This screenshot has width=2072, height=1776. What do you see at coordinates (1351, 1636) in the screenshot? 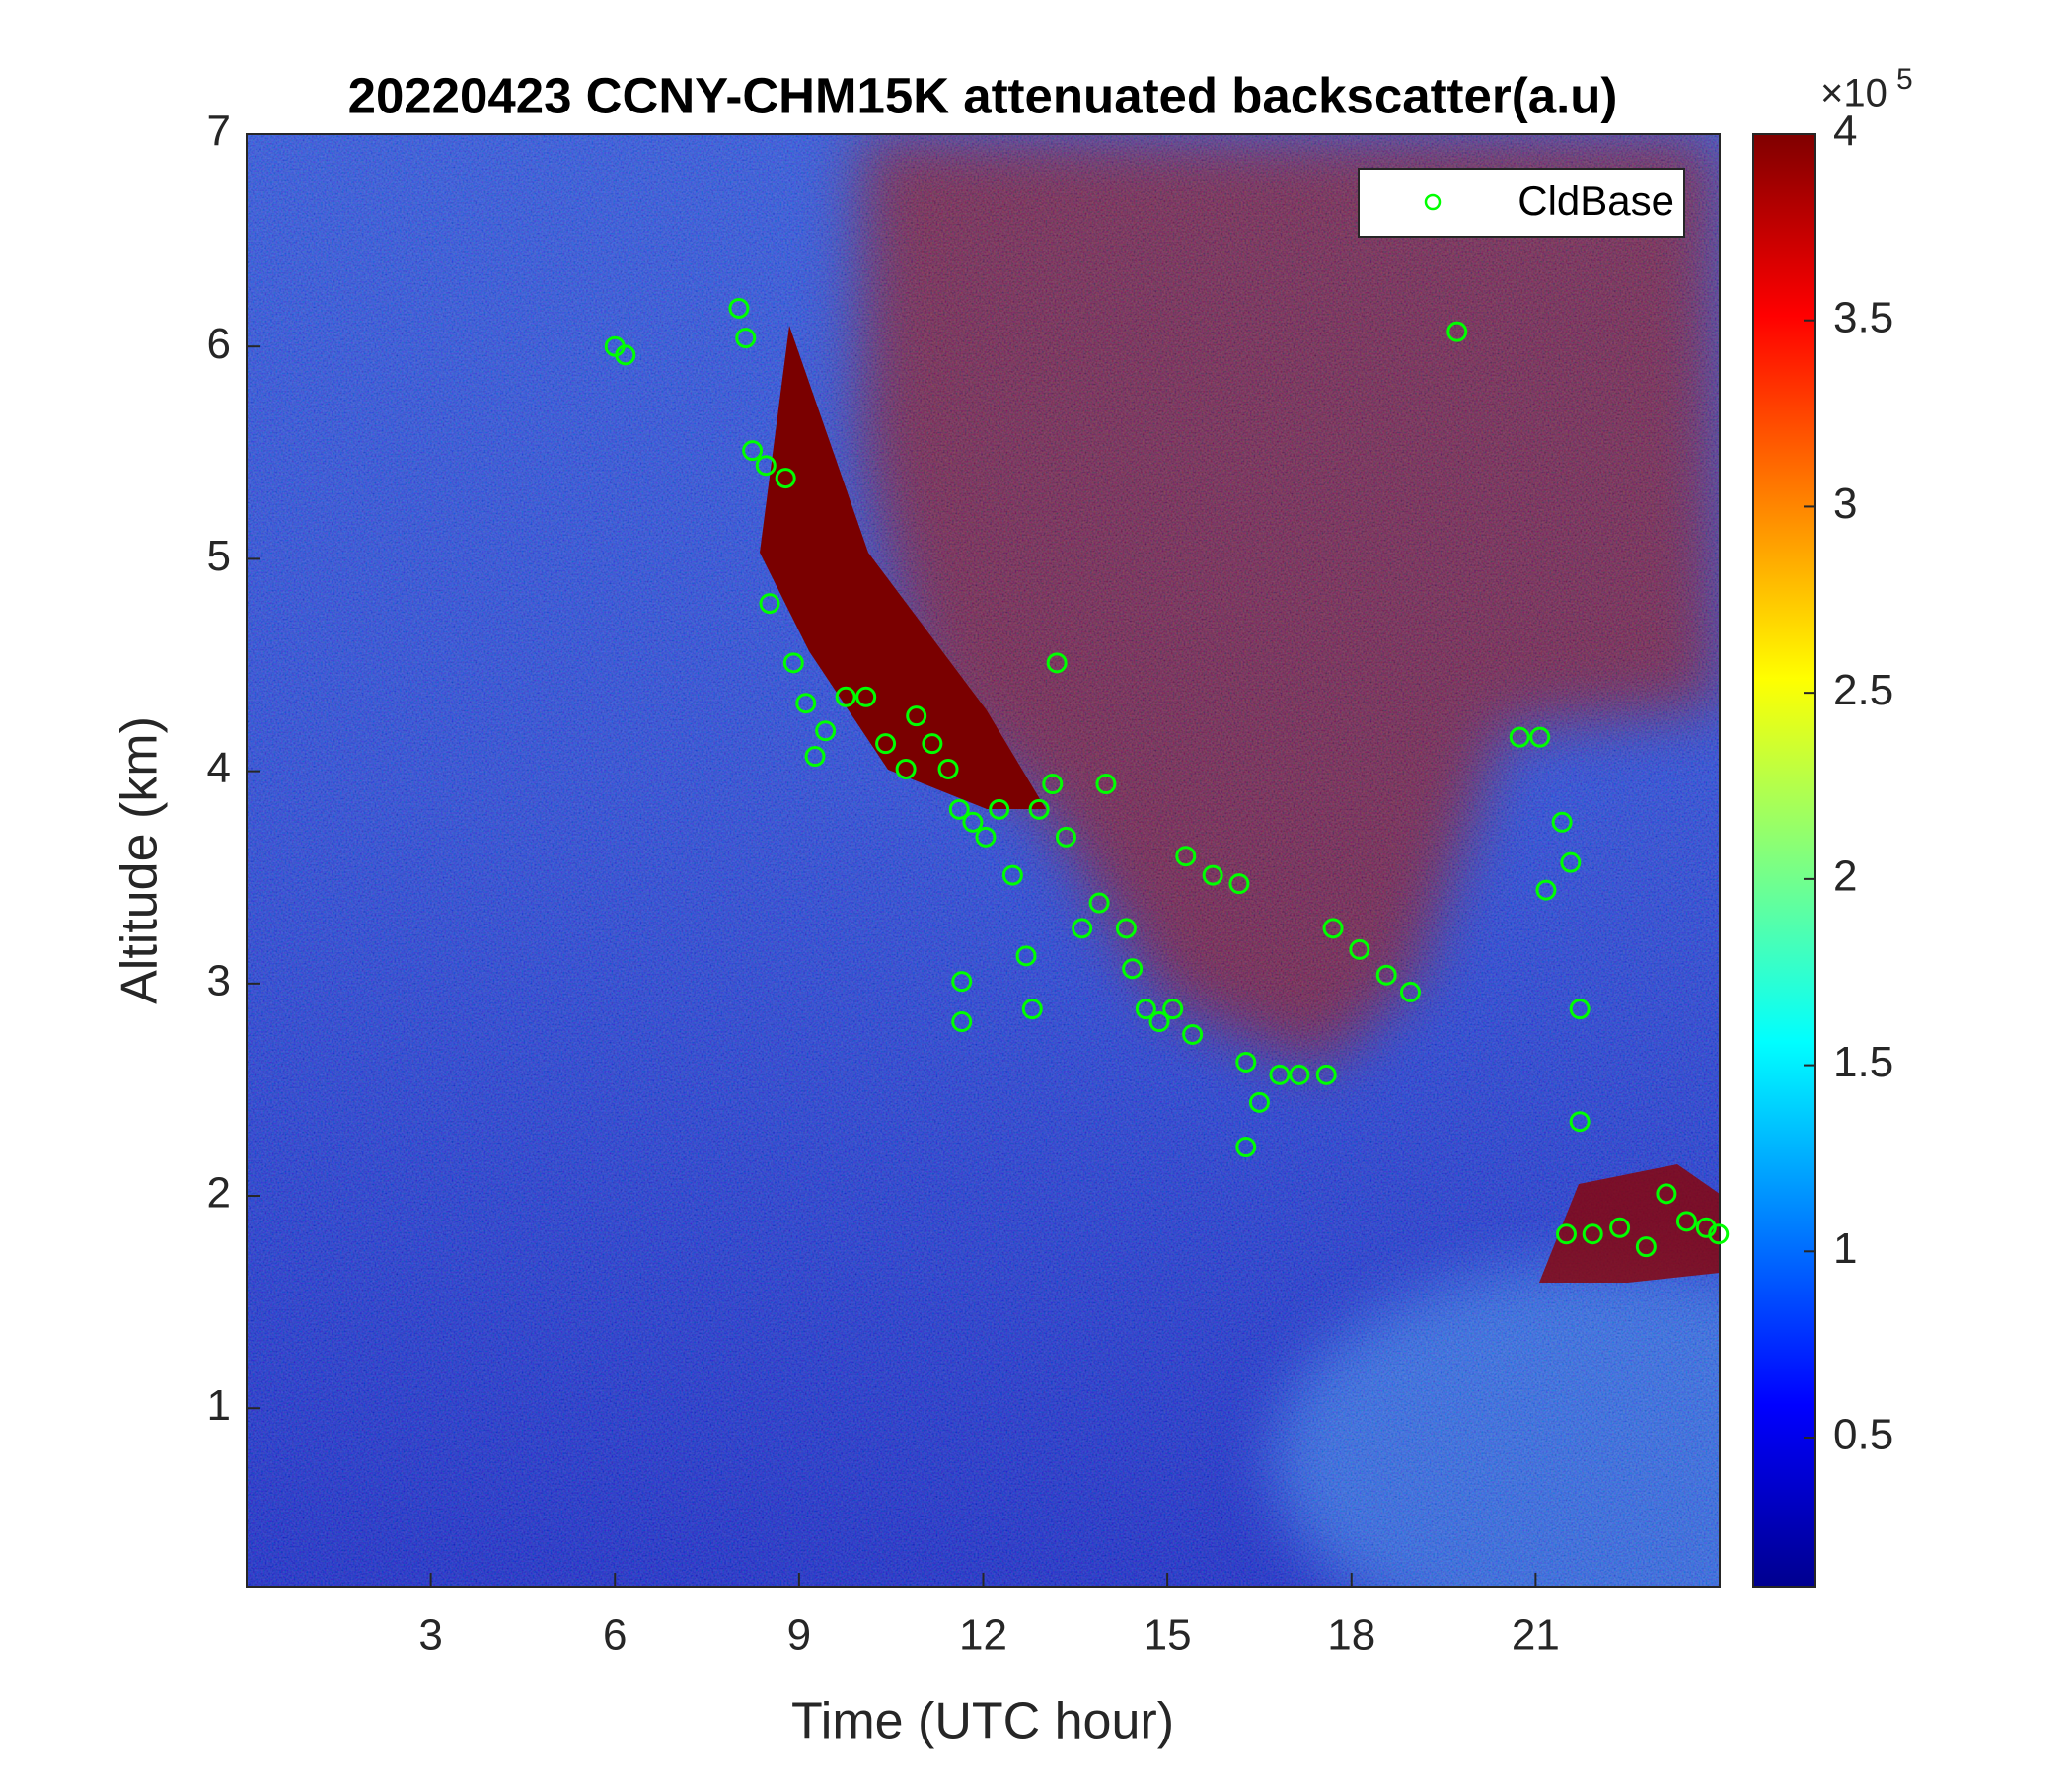
I see `x-tick-label: 18` at bounding box center [1351, 1636].